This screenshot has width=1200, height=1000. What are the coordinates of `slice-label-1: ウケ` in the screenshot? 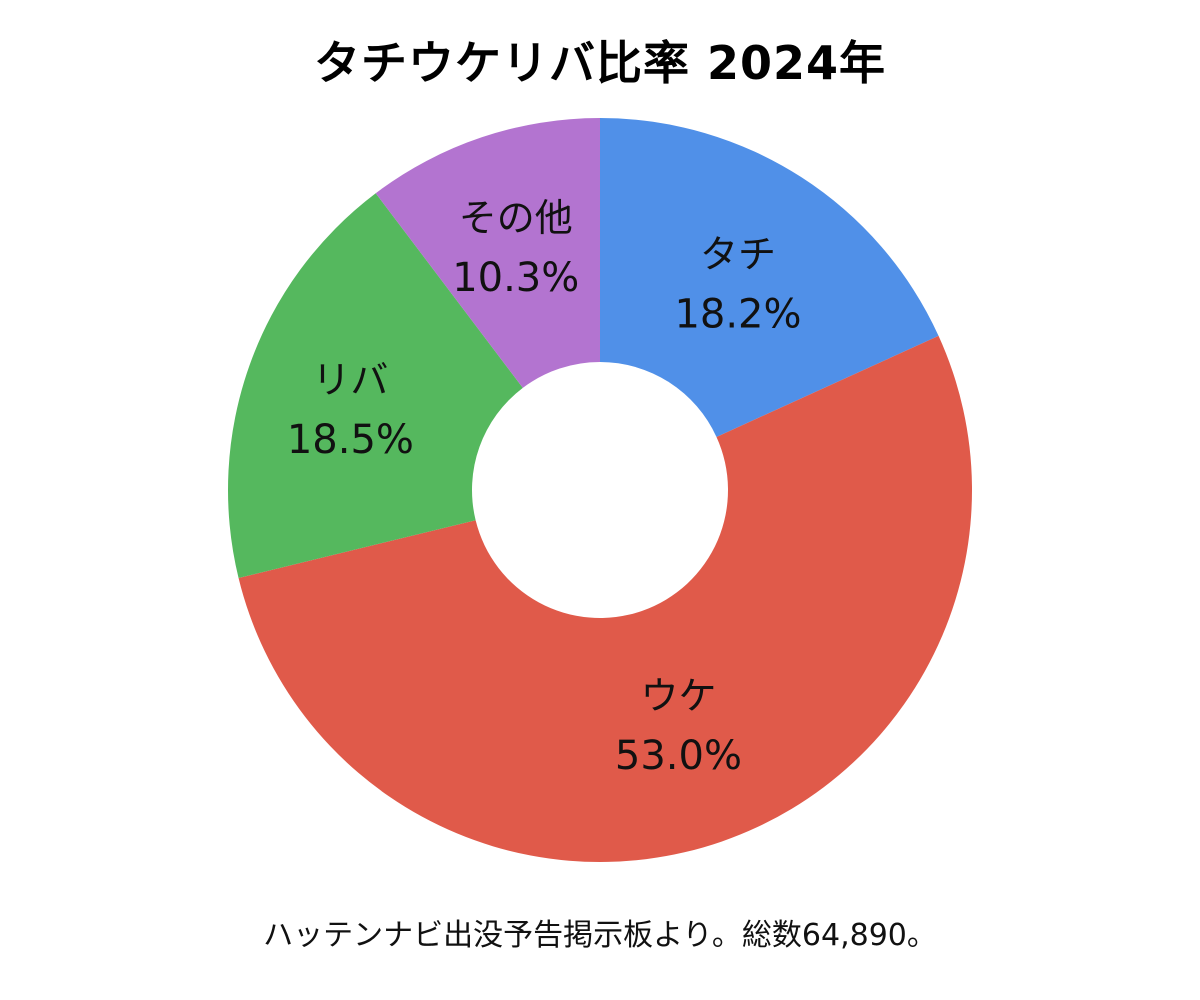 It's located at (678, 696).